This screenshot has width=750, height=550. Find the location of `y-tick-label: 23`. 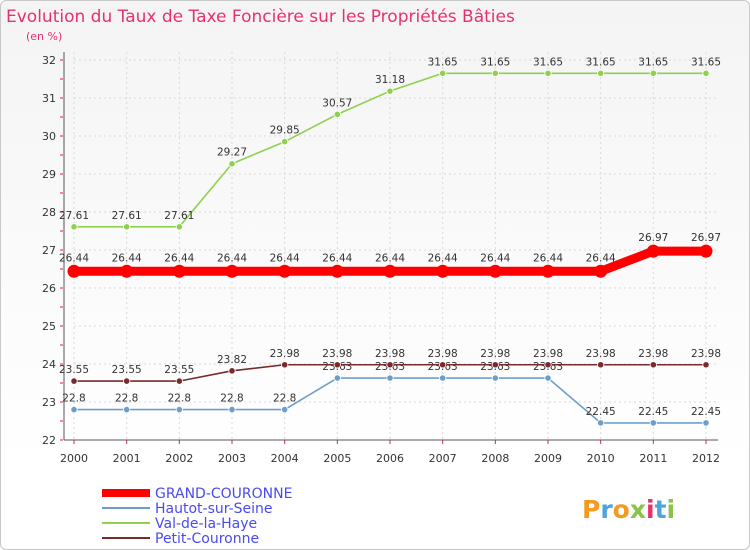

y-tick-label: 23 is located at coordinates (49, 402).